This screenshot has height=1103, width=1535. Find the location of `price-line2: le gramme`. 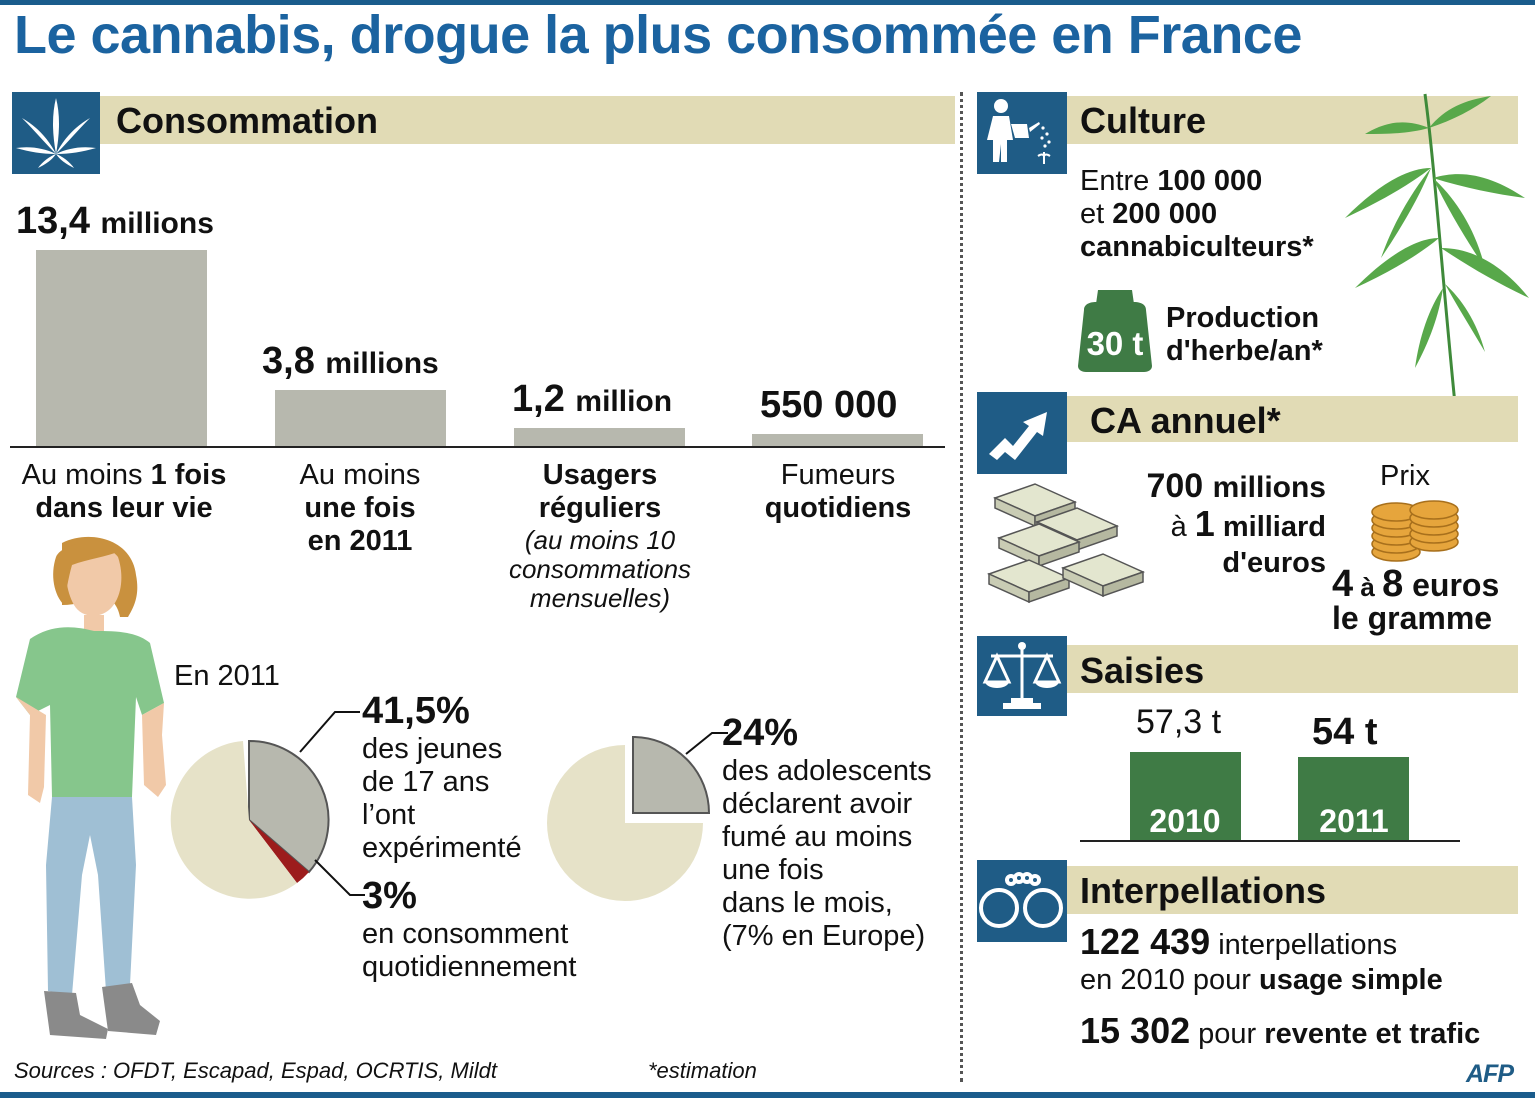

price-line2: le gramme is located at coordinates (1412, 618).